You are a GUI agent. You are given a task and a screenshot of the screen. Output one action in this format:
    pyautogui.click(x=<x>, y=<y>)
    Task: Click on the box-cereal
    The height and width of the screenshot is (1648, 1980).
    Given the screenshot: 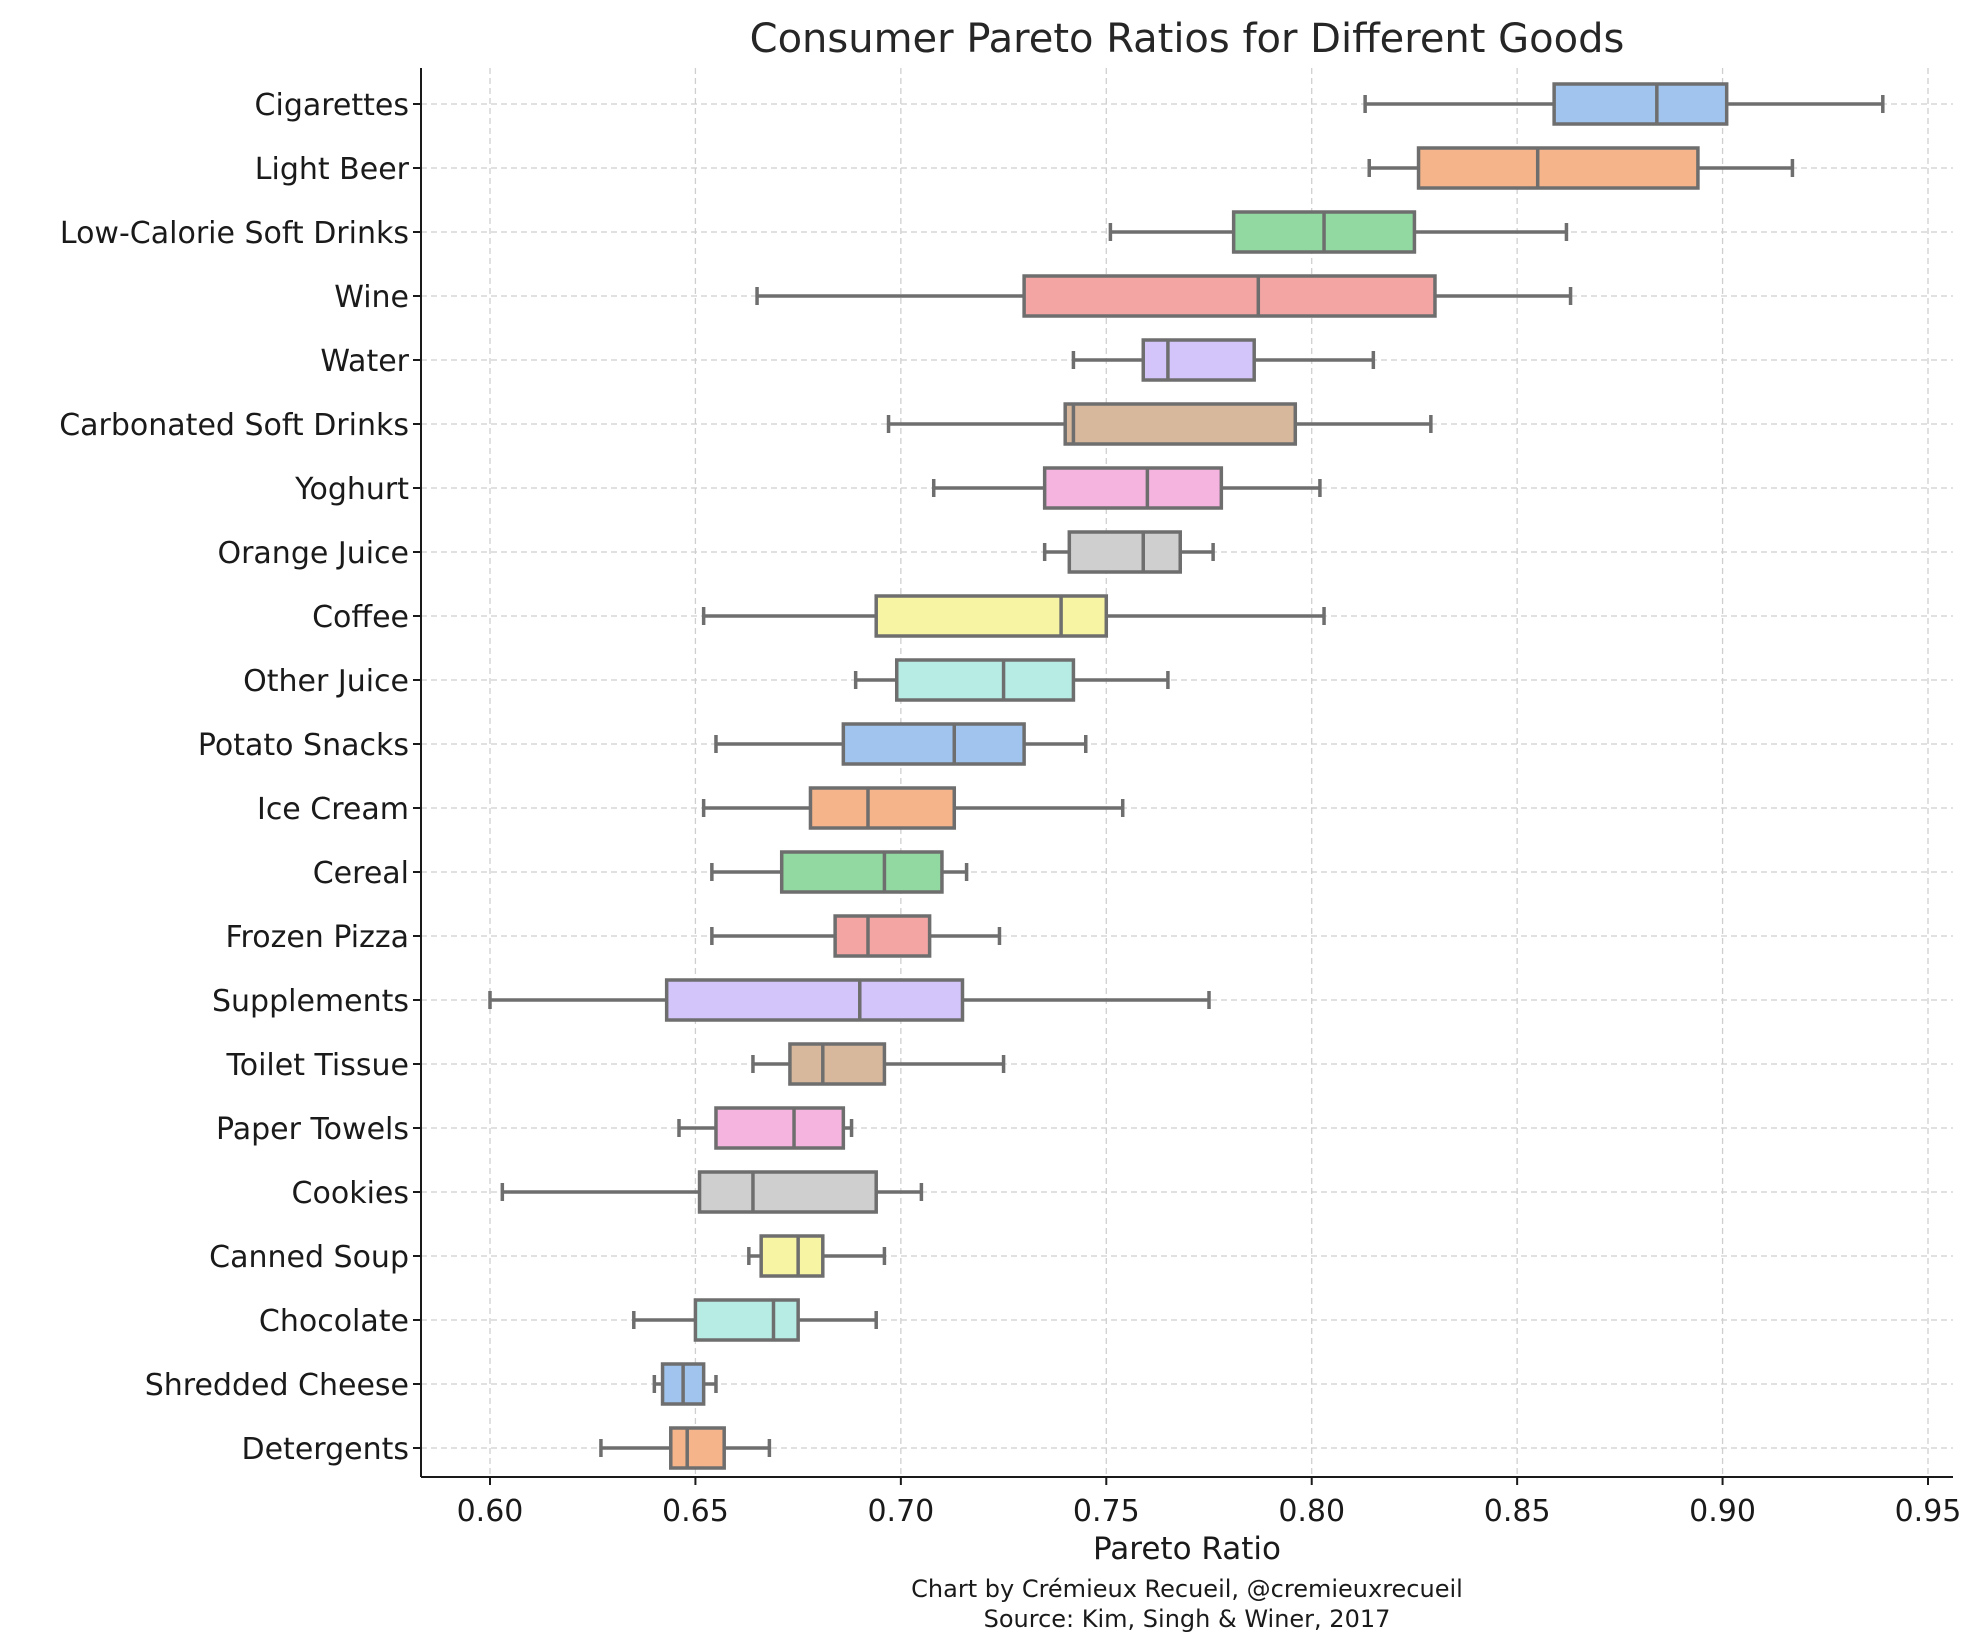 What is the action you would take?
    pyautogui.click(x=839, y=872)
    